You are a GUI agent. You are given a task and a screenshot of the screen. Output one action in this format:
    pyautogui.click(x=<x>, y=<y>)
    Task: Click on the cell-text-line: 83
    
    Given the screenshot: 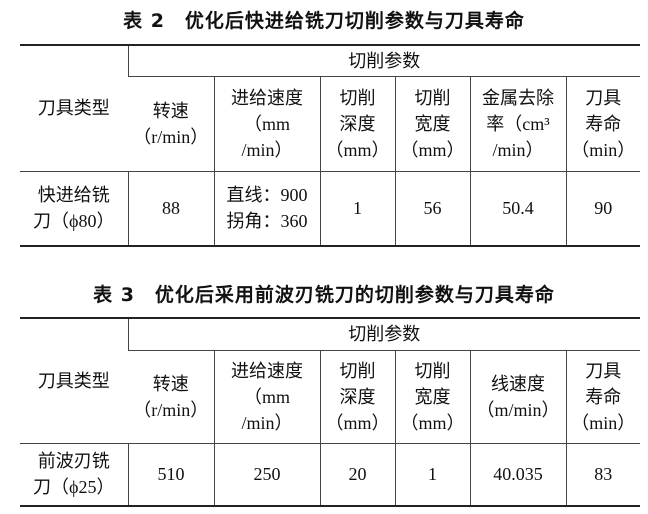 What is the action you would take?
    pyautogui.click(x=603, y=474)
    